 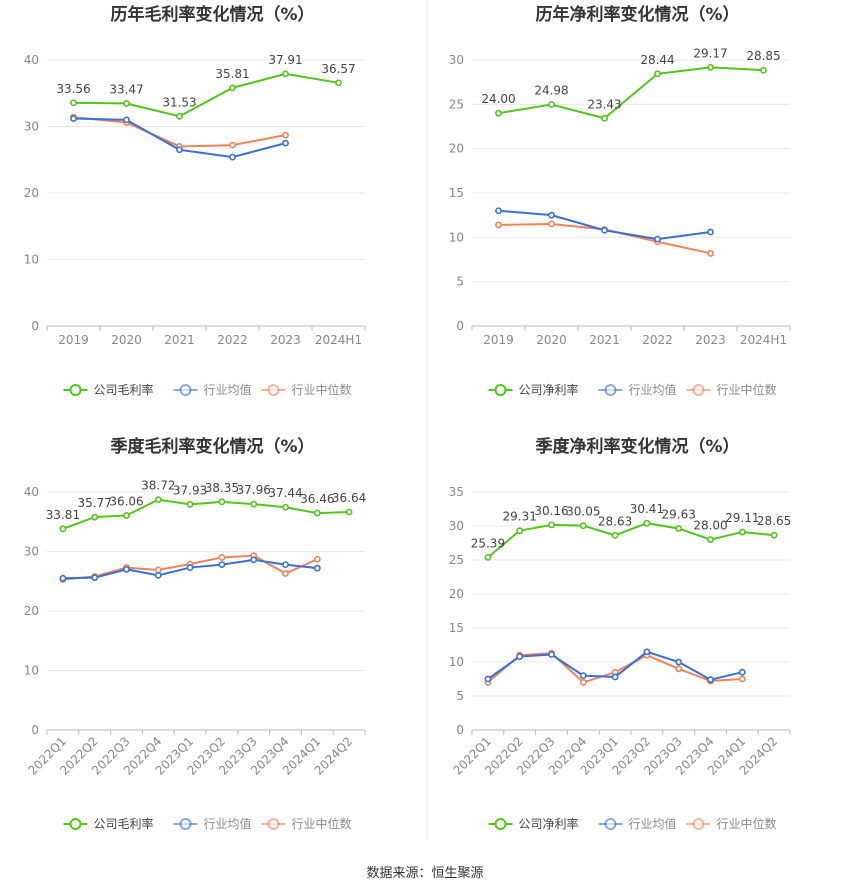 I want to click on data-label: 37.96, so click(x=254, y=490).